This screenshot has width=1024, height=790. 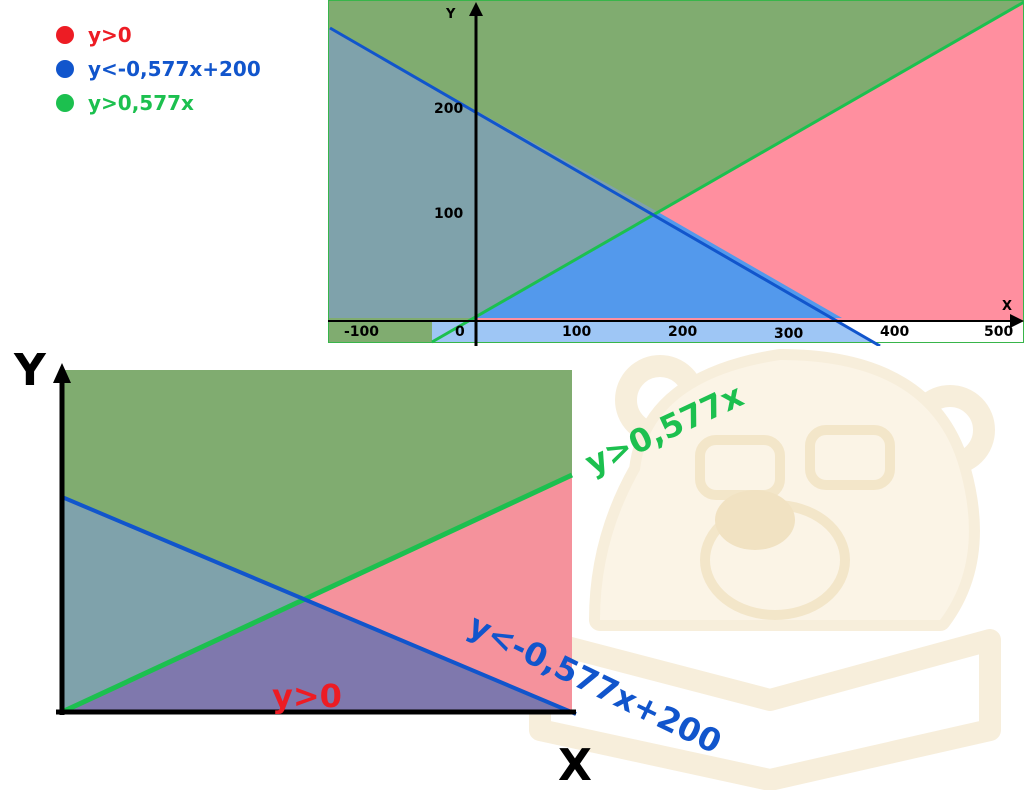 What do you see at coordinates (575, 765) in the screenshot?
I see `bottom-x-axis-label: X` at bounding box center [575, 765].